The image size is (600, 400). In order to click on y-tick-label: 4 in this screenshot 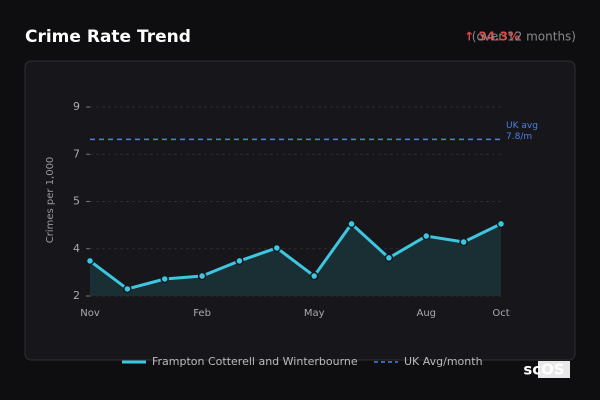, I will do `click(76, 248)`.